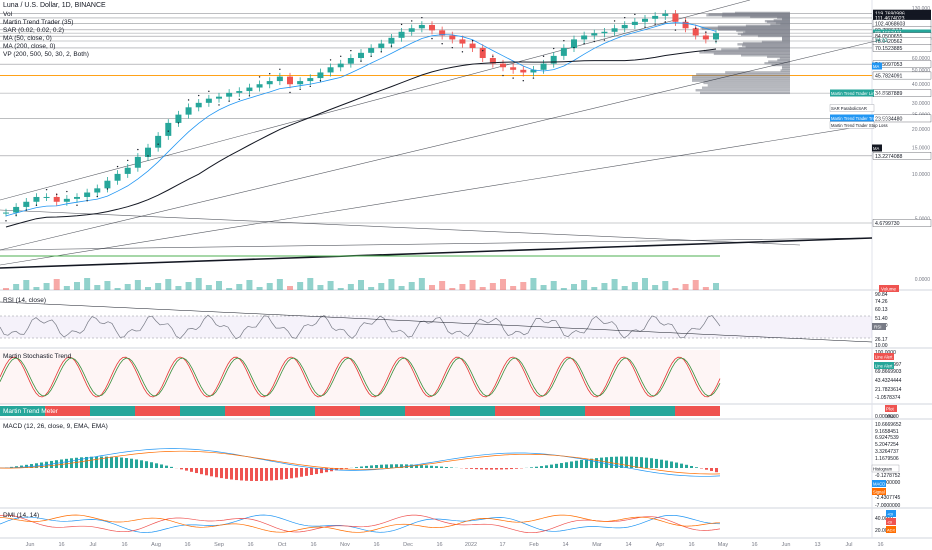 The image size is (932, 550). Describe the element at coordinates (888, 372) in the screenshot. I see `stoch-tick-label: 69.8669903` at that location.